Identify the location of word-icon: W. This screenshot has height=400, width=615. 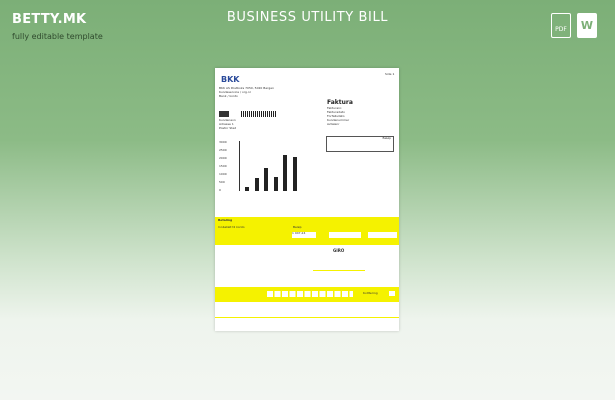
(587, 25).